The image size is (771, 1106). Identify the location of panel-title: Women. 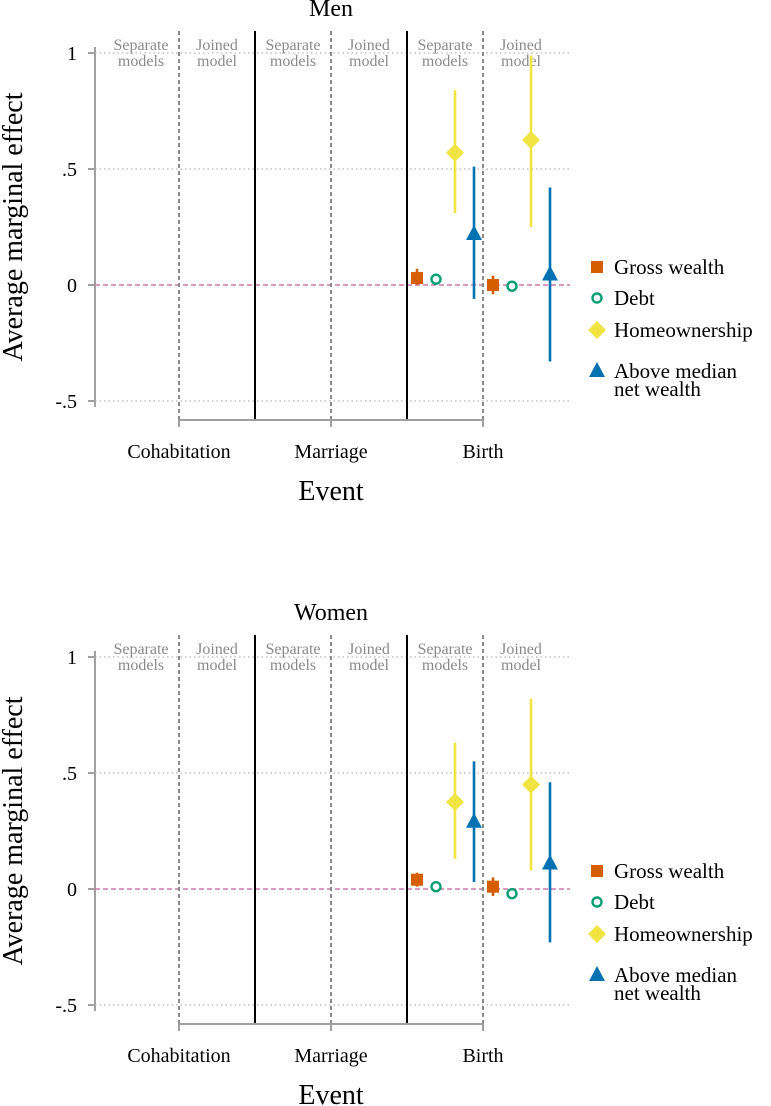
(331, 613).